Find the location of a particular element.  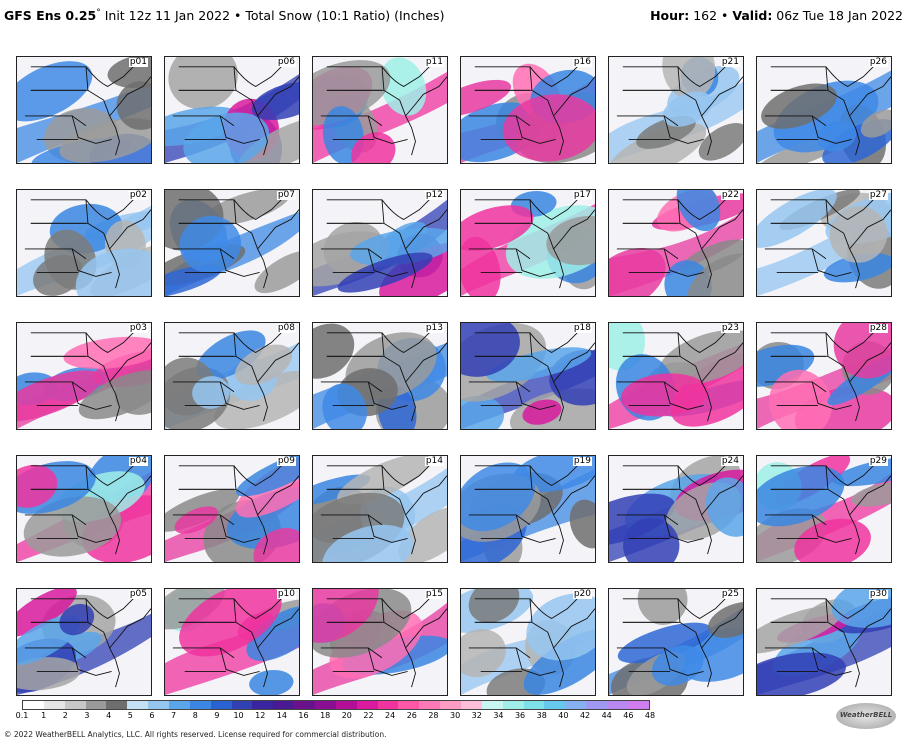

panel-map-p03 is located at coordinates (84, 376).